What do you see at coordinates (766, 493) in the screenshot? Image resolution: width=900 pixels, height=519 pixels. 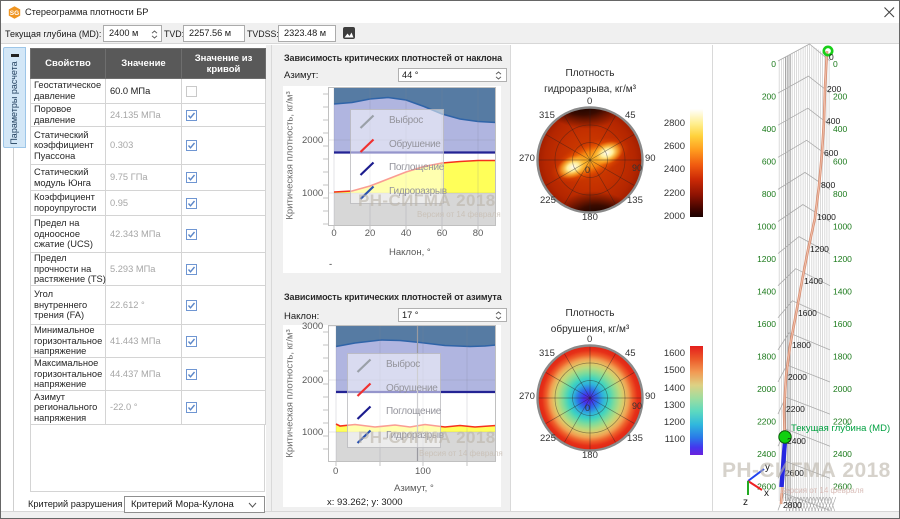 I see `svg-text: x` at bounding box center [766, 493].